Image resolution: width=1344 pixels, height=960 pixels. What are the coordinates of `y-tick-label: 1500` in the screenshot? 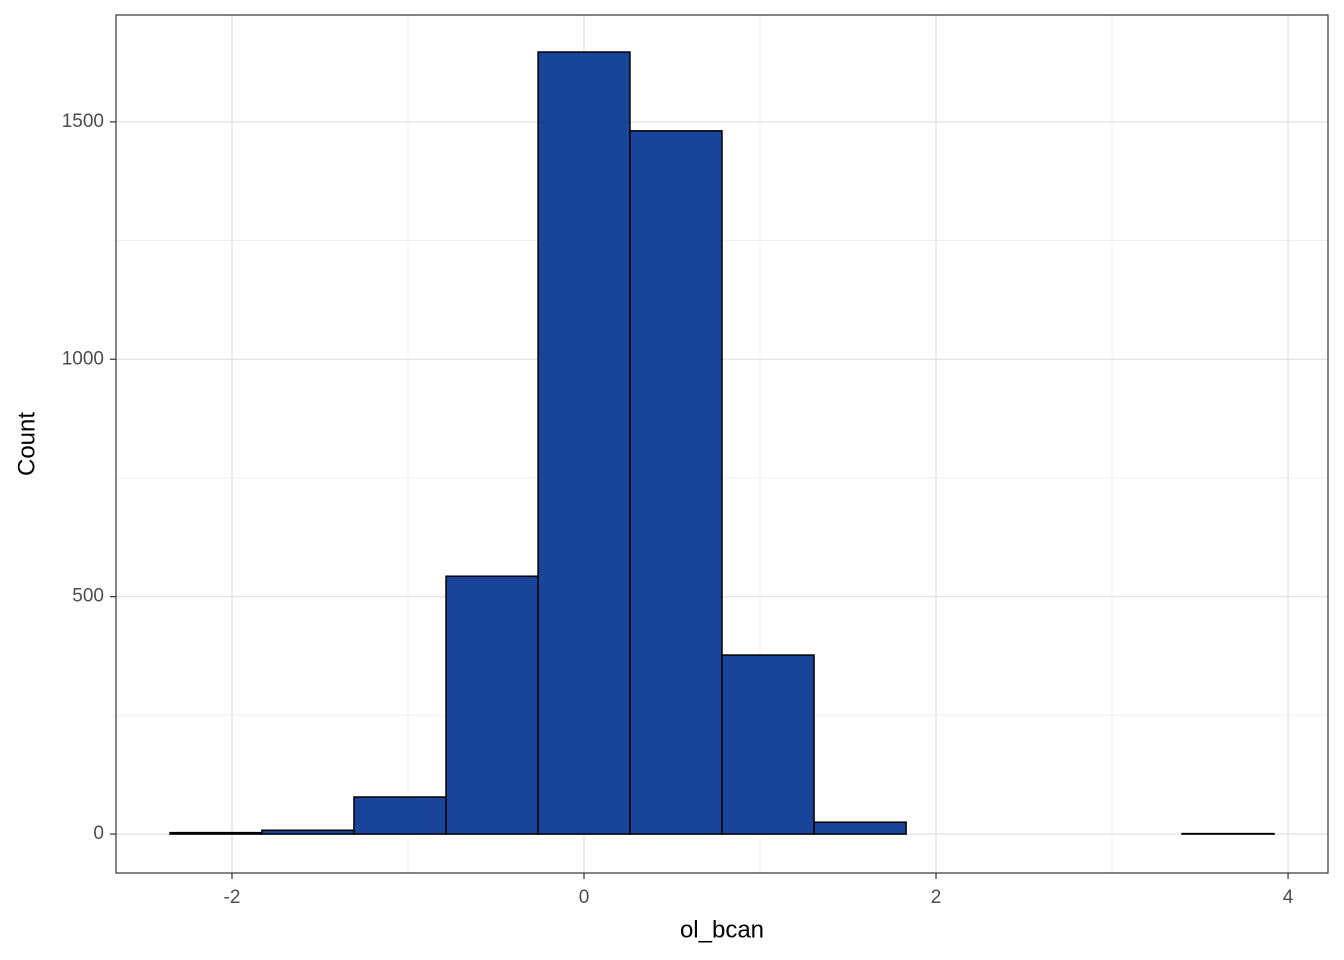 It's located at (83, 121).